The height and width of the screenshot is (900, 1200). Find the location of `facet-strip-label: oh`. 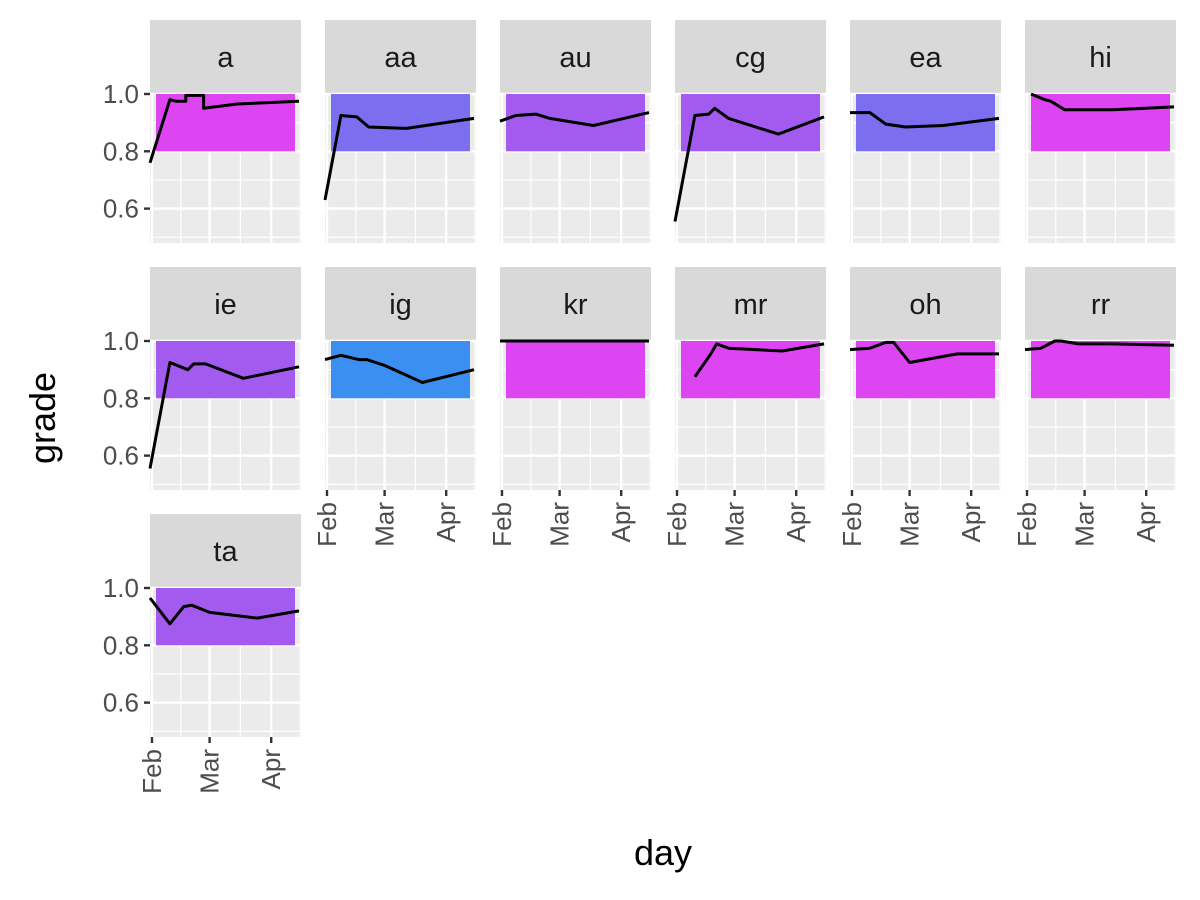

facet-strip-label: oh is located at coordinates (925, 305).